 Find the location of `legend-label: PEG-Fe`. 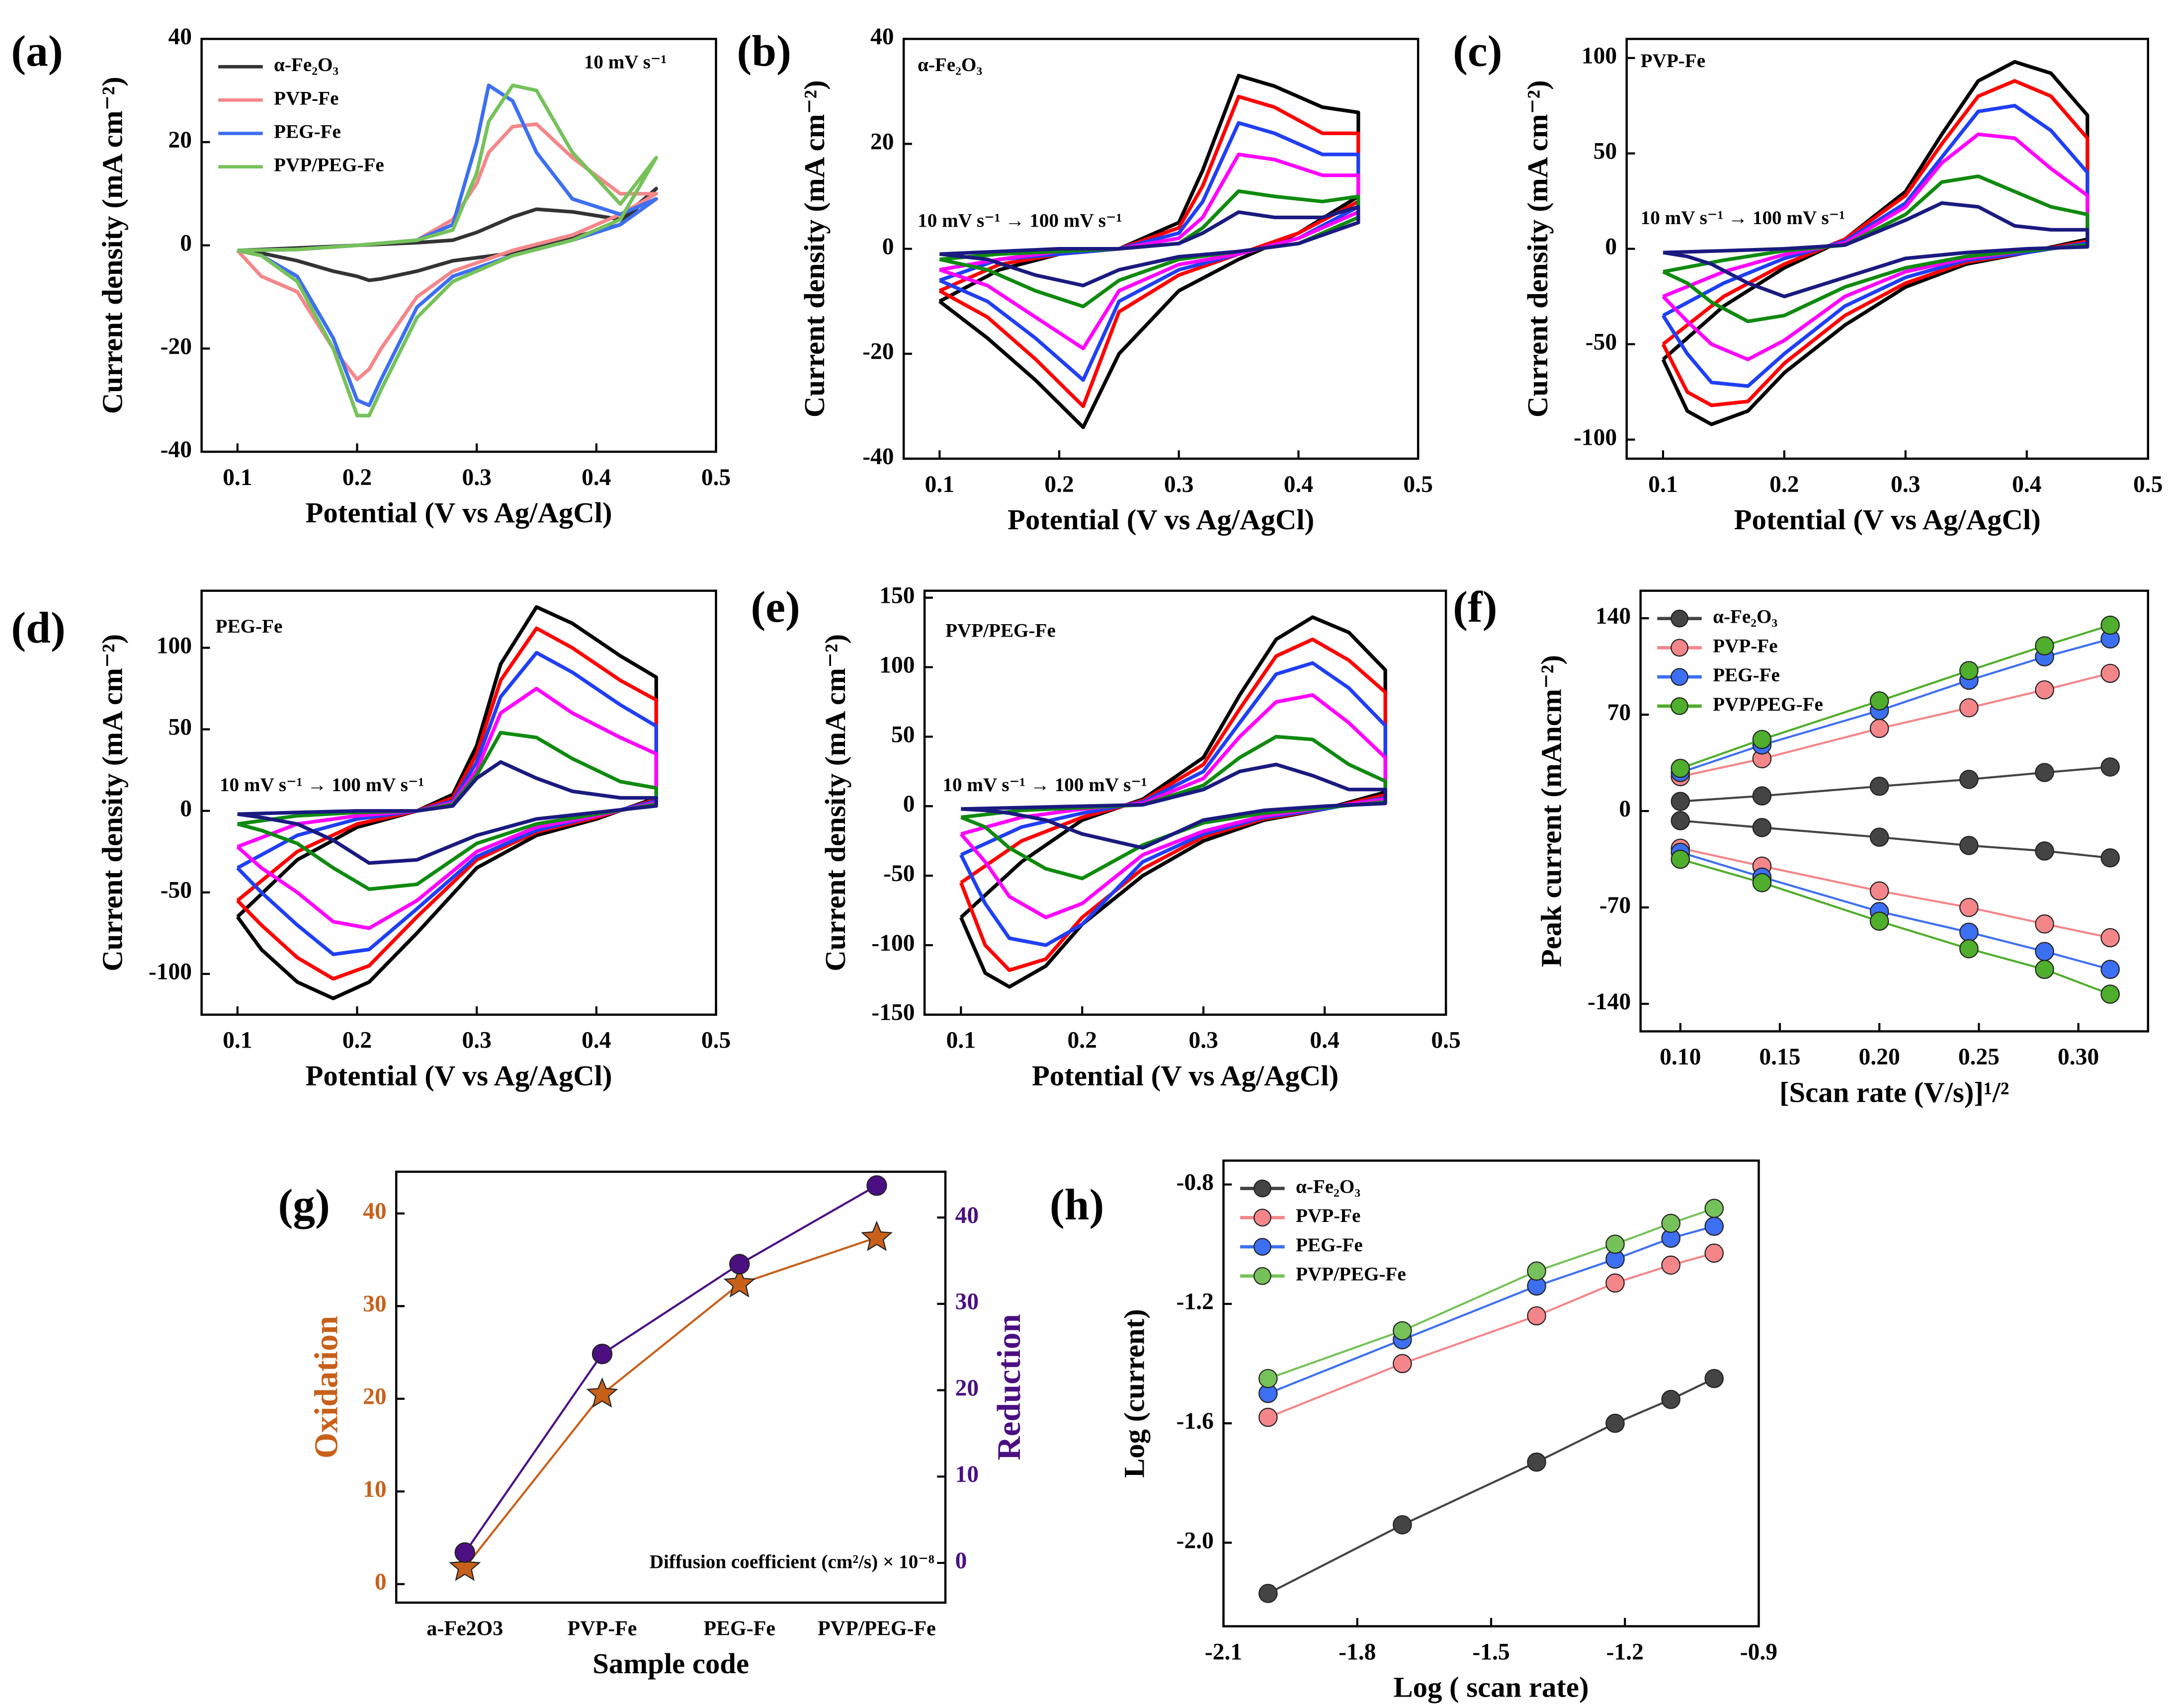

legend-label: PEG-Fe is located at coordinates (1330, 1245).